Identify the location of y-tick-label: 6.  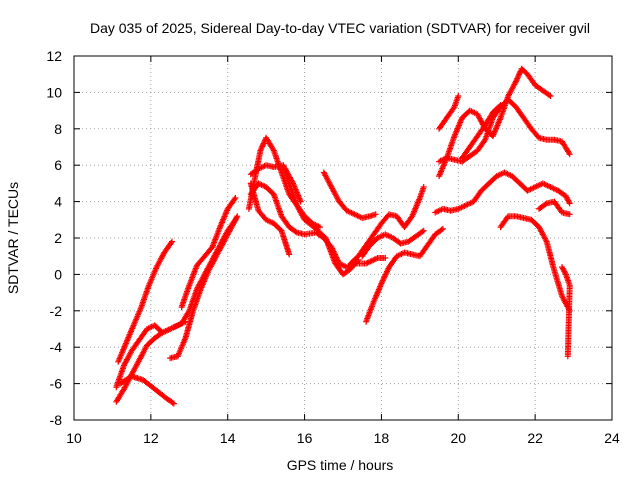
(58, 165).